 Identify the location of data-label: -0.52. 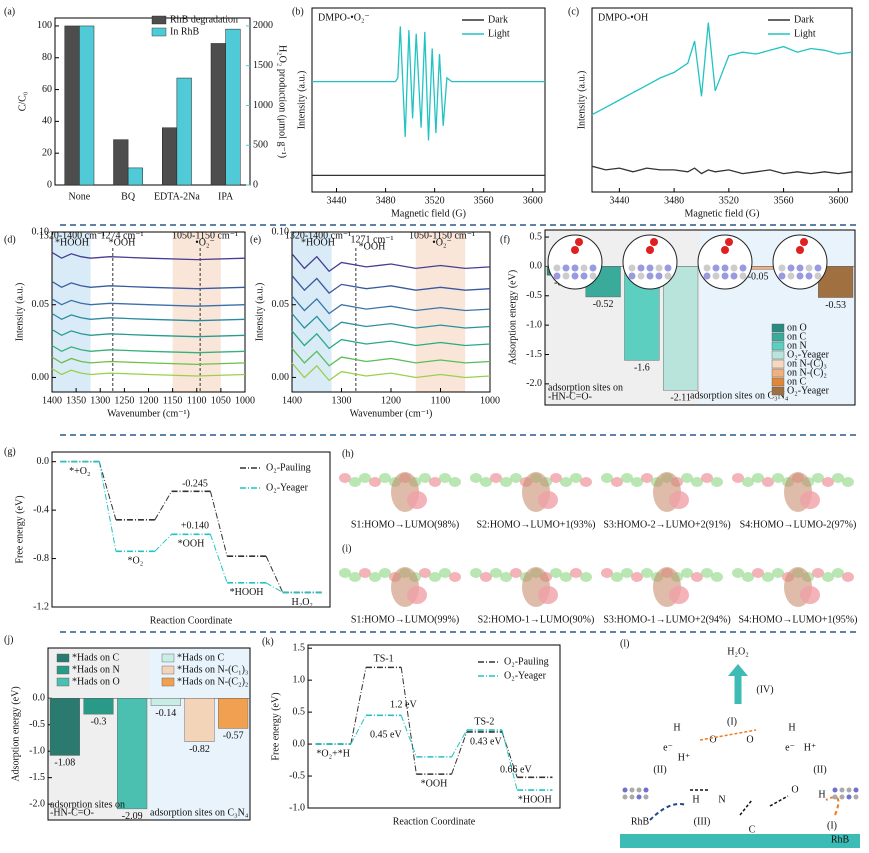
(603, 304).